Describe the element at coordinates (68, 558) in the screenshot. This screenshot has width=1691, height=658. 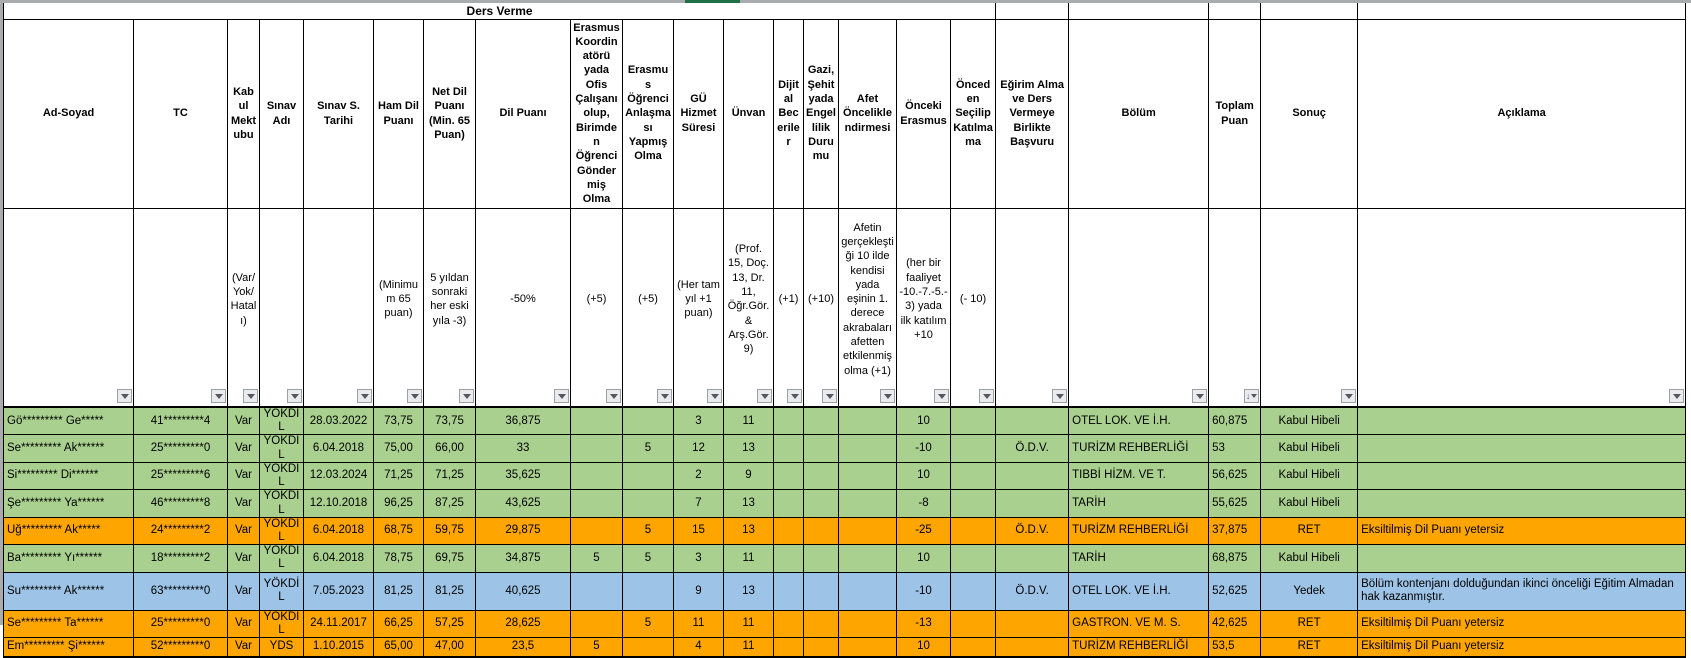
I see `cell-ad-soyad: Ba********* Yı******` at that location.